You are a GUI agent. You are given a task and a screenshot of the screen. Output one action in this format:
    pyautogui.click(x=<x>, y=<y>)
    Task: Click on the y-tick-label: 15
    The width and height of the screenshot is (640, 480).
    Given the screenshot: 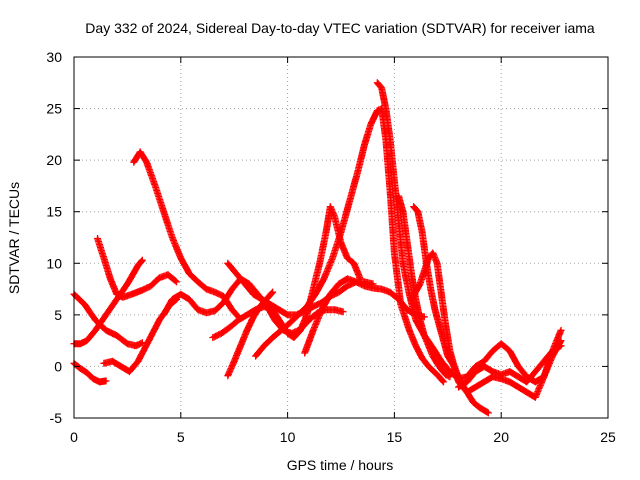 What is the action you would take?
    pyautogui.click(x=54, y=212)
    